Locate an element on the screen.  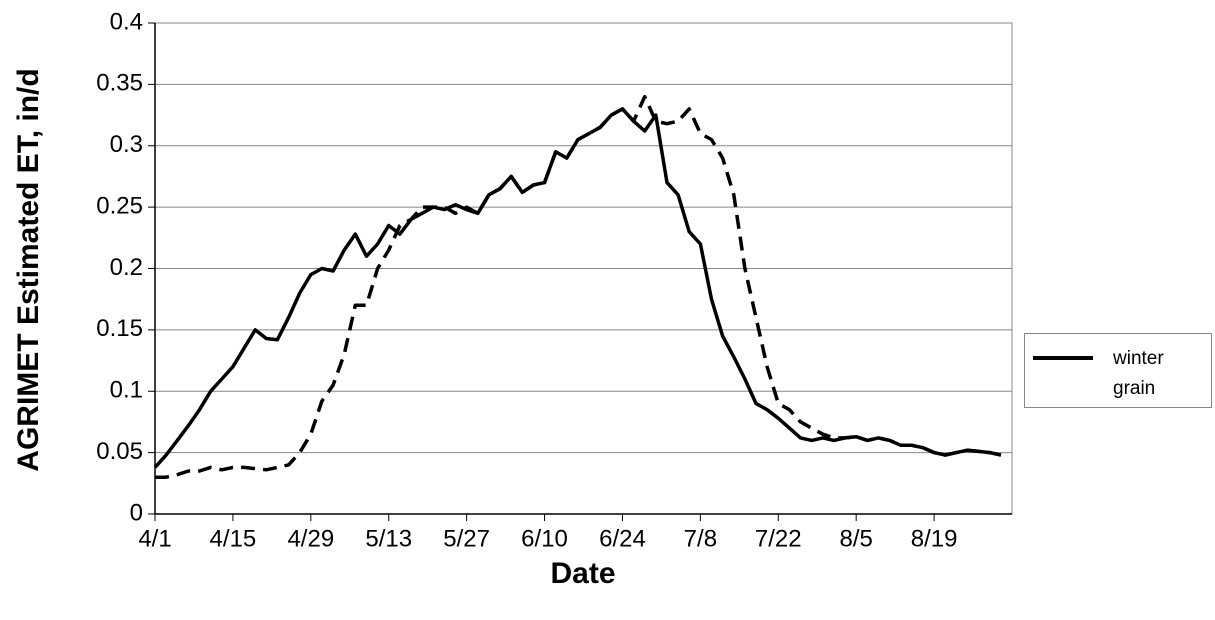
y-tick-label: 0.1 is located at coordinates (126, 390).